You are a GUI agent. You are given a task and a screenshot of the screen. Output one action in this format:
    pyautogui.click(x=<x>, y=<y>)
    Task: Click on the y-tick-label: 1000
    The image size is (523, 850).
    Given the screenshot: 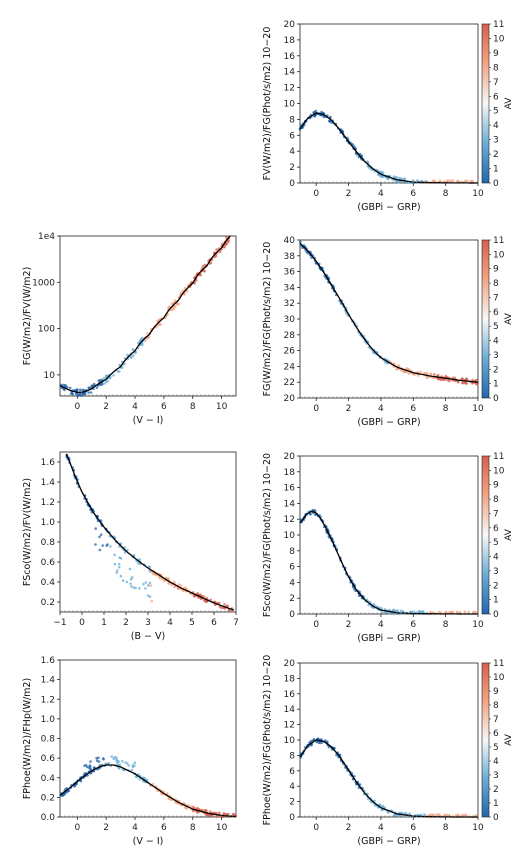 What is the action you would take?
    pyautogui.click(x=43, y=283)
    